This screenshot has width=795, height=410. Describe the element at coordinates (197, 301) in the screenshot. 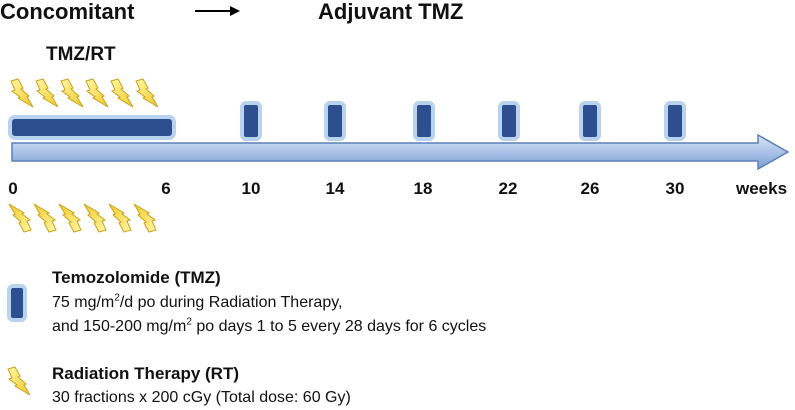

I see `tmz-legend-line1: 75 mg/m2/d po during Radiation Therapy,` at that location.